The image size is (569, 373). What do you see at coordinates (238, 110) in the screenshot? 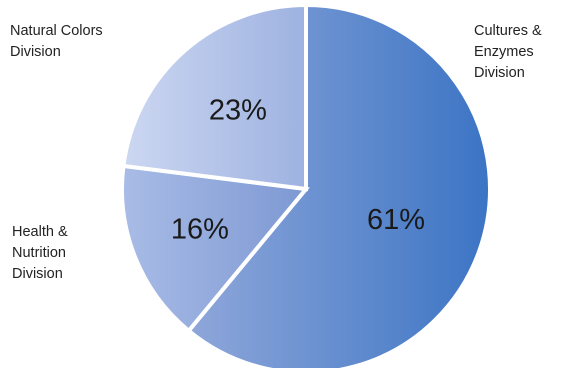
I see `slice-value-label-natural-colors: 23%` at bounding box center [238, 110].